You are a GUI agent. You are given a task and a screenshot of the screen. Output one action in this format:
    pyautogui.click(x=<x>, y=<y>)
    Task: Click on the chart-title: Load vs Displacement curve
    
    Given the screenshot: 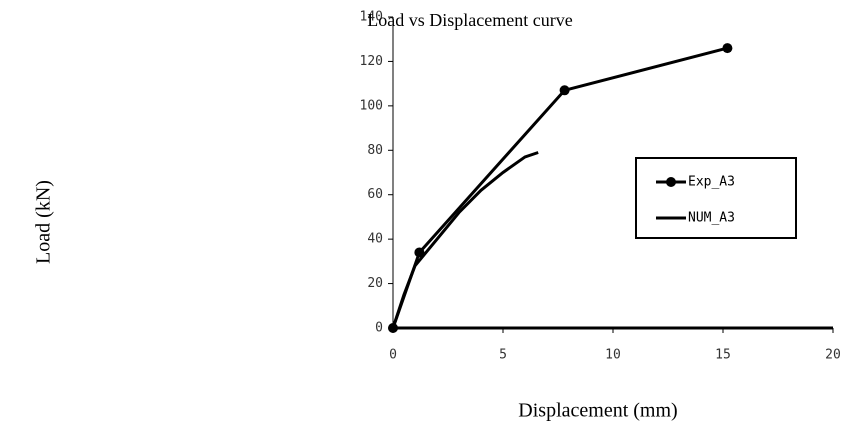 What is the action you would take?
    pyautogui.click(x=469, y=20)
    